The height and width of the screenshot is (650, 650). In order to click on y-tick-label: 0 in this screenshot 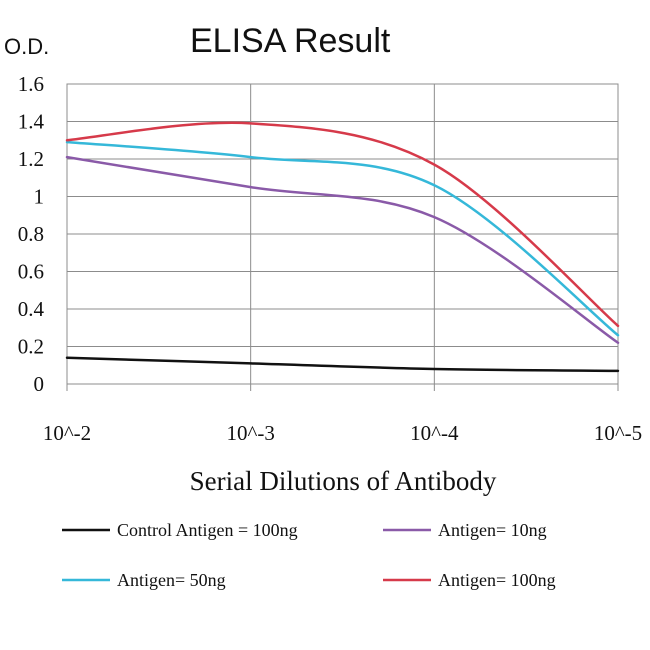, I will do `click(39, 384)`.